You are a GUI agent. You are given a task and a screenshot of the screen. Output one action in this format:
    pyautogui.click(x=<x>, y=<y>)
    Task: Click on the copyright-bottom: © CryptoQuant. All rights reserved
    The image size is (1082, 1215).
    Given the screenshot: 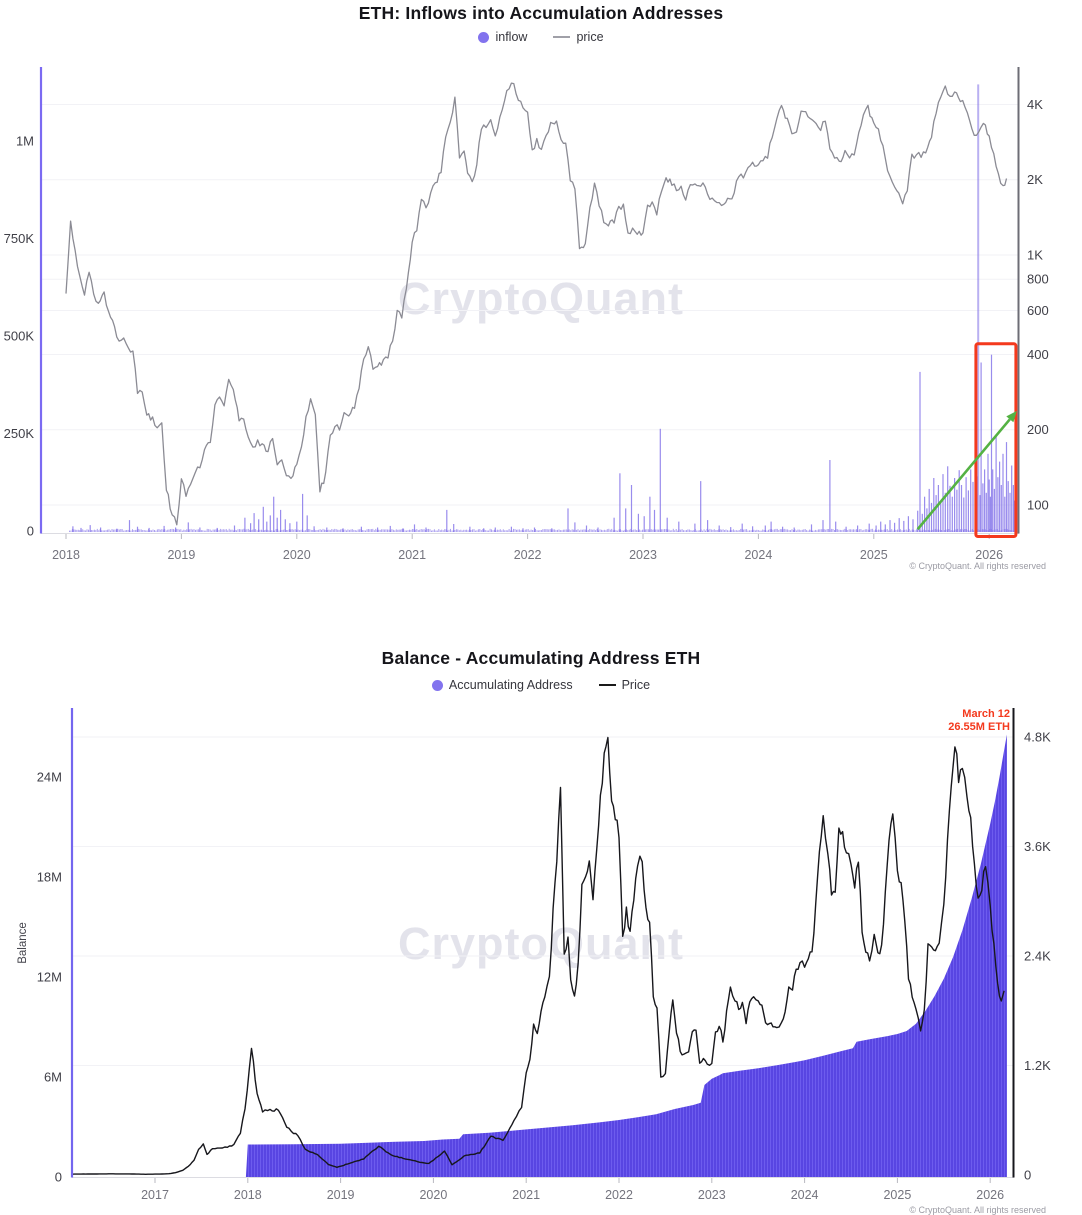 What is the action you would take?
    pyautogui.click(x=977, y=1210)
    